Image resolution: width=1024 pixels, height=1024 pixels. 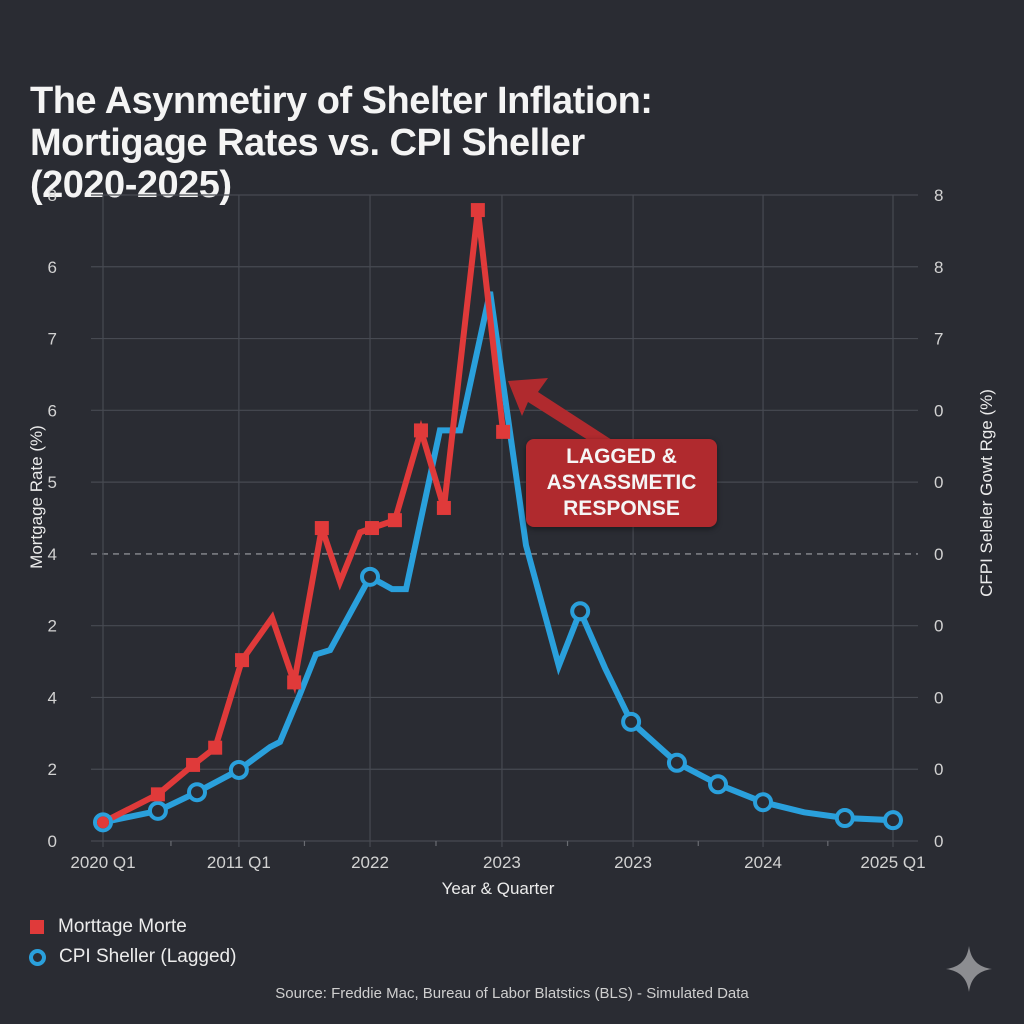 What do you see at coordinates (370, 862) in the screenshot?
I see `x-tick-label: 2022` at bounding box center [370, 862].